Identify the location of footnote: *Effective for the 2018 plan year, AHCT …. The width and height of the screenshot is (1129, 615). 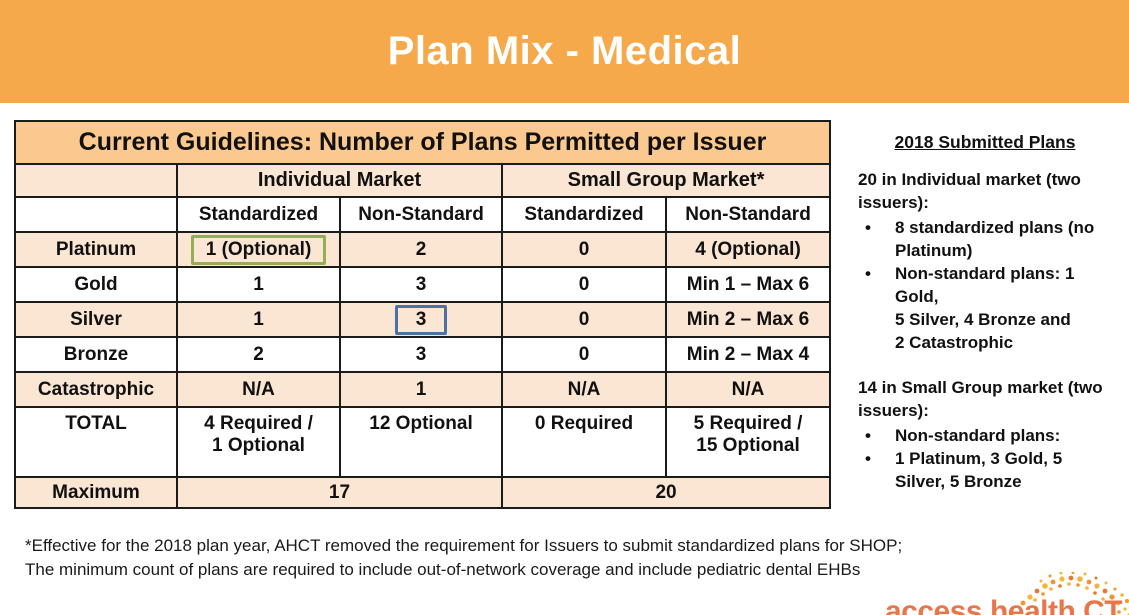
(485, 558).